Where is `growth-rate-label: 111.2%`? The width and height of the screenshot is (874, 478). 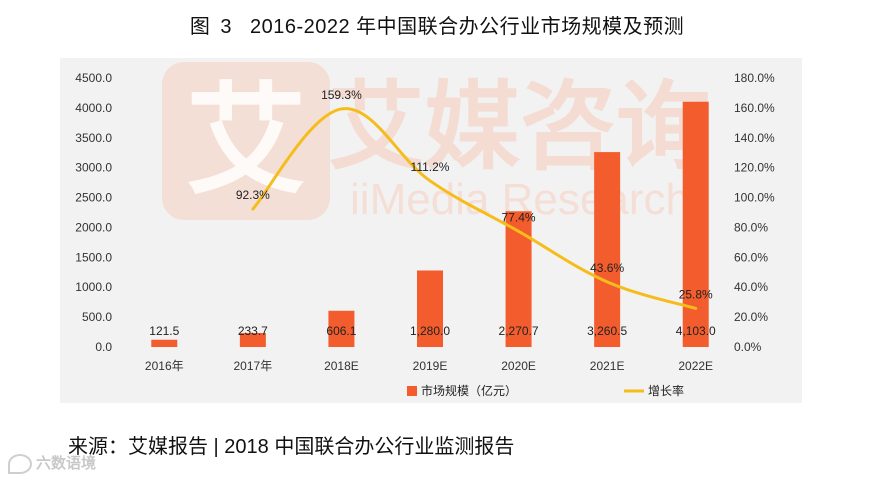
growth-rate-label: 111.2% is located at coordinates (430, 167).